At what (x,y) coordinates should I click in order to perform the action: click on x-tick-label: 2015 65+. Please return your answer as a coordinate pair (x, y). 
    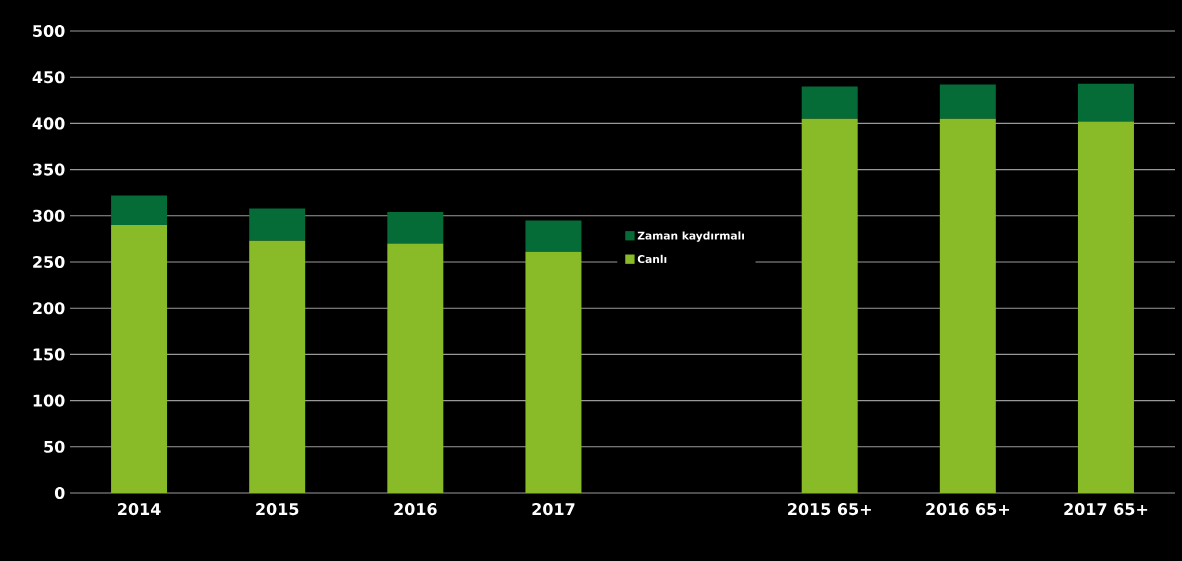
    Looking at the image, I should click on (829, 509).